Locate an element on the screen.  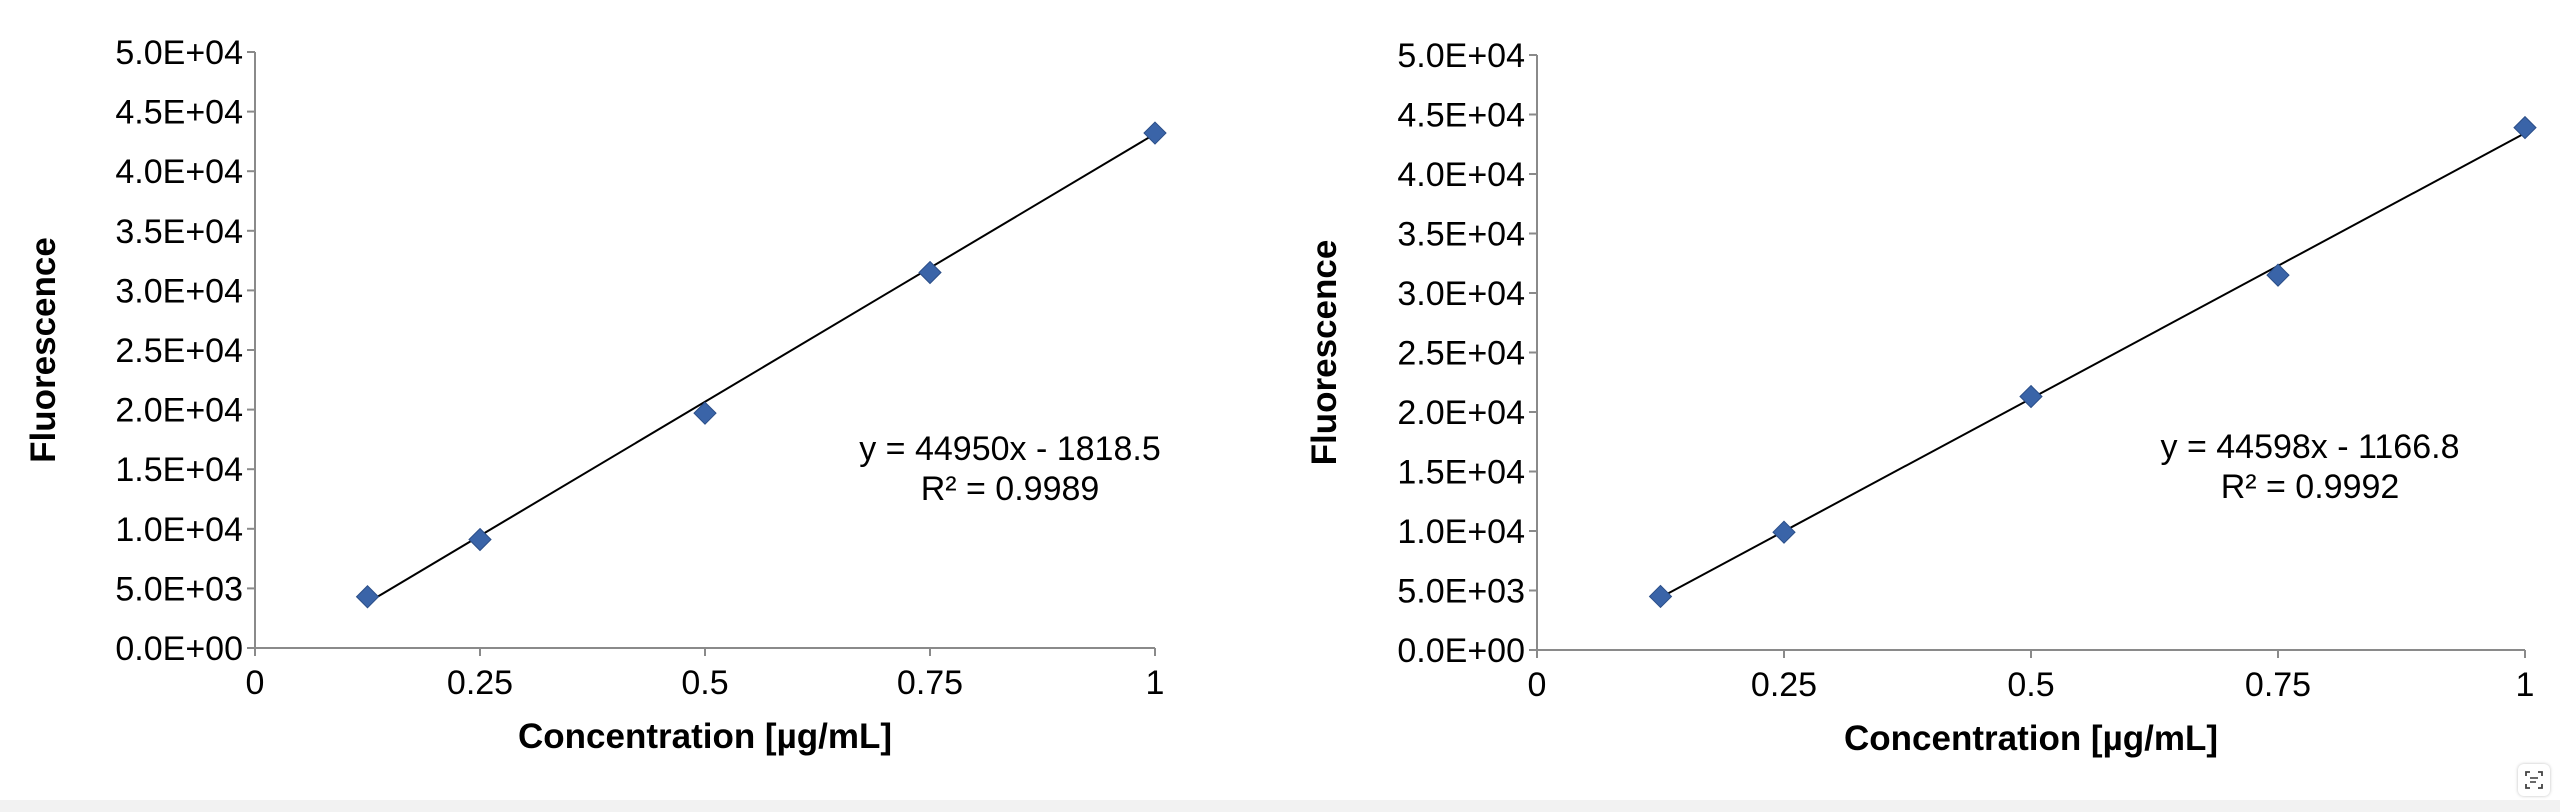
r-squared-label: R² = 0.9989 is located at coordinates (1010, 489).